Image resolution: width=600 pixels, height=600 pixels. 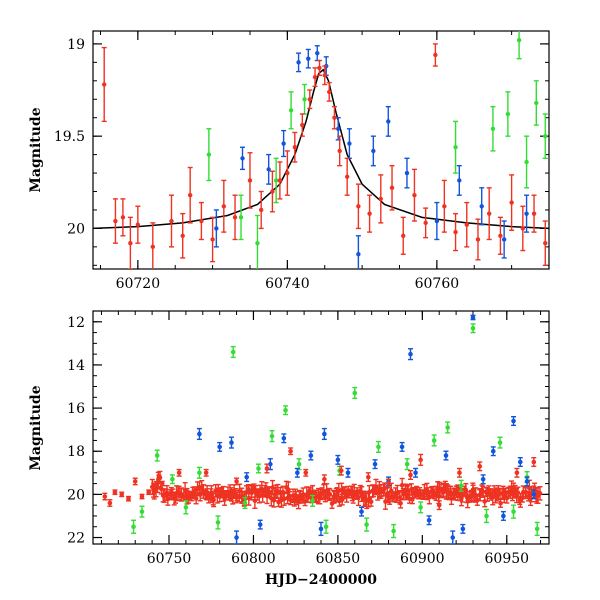 I want to click on top-xtick-label: 60720, so click(x=138, y=284).